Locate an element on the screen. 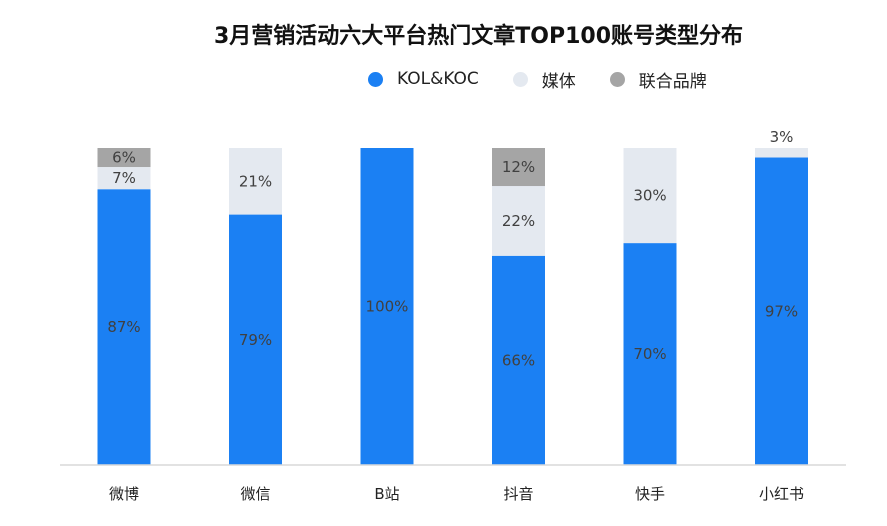  category-label-xiaohongshu: 小红书 is located at coordinates (781, 494).